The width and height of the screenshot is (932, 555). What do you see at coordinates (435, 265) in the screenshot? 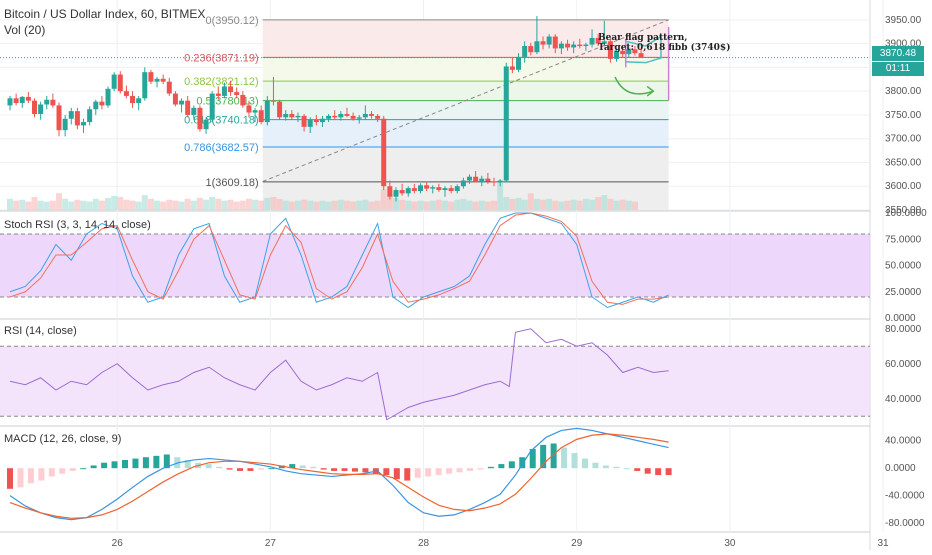
I see `stoch-band` at bounding box center [435, 265].